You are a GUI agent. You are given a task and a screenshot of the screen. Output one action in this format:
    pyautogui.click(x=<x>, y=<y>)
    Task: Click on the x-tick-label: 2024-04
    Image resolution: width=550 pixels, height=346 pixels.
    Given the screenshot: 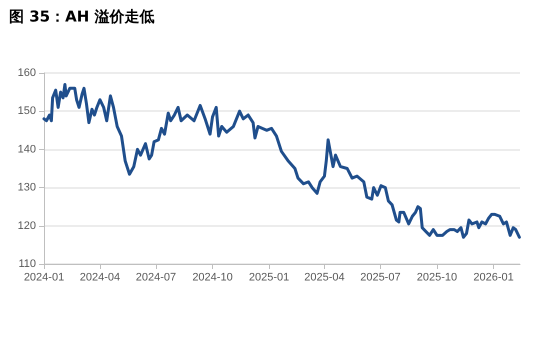 What is the action you would take?
    pyautogui.click(x=100, y=278)
    